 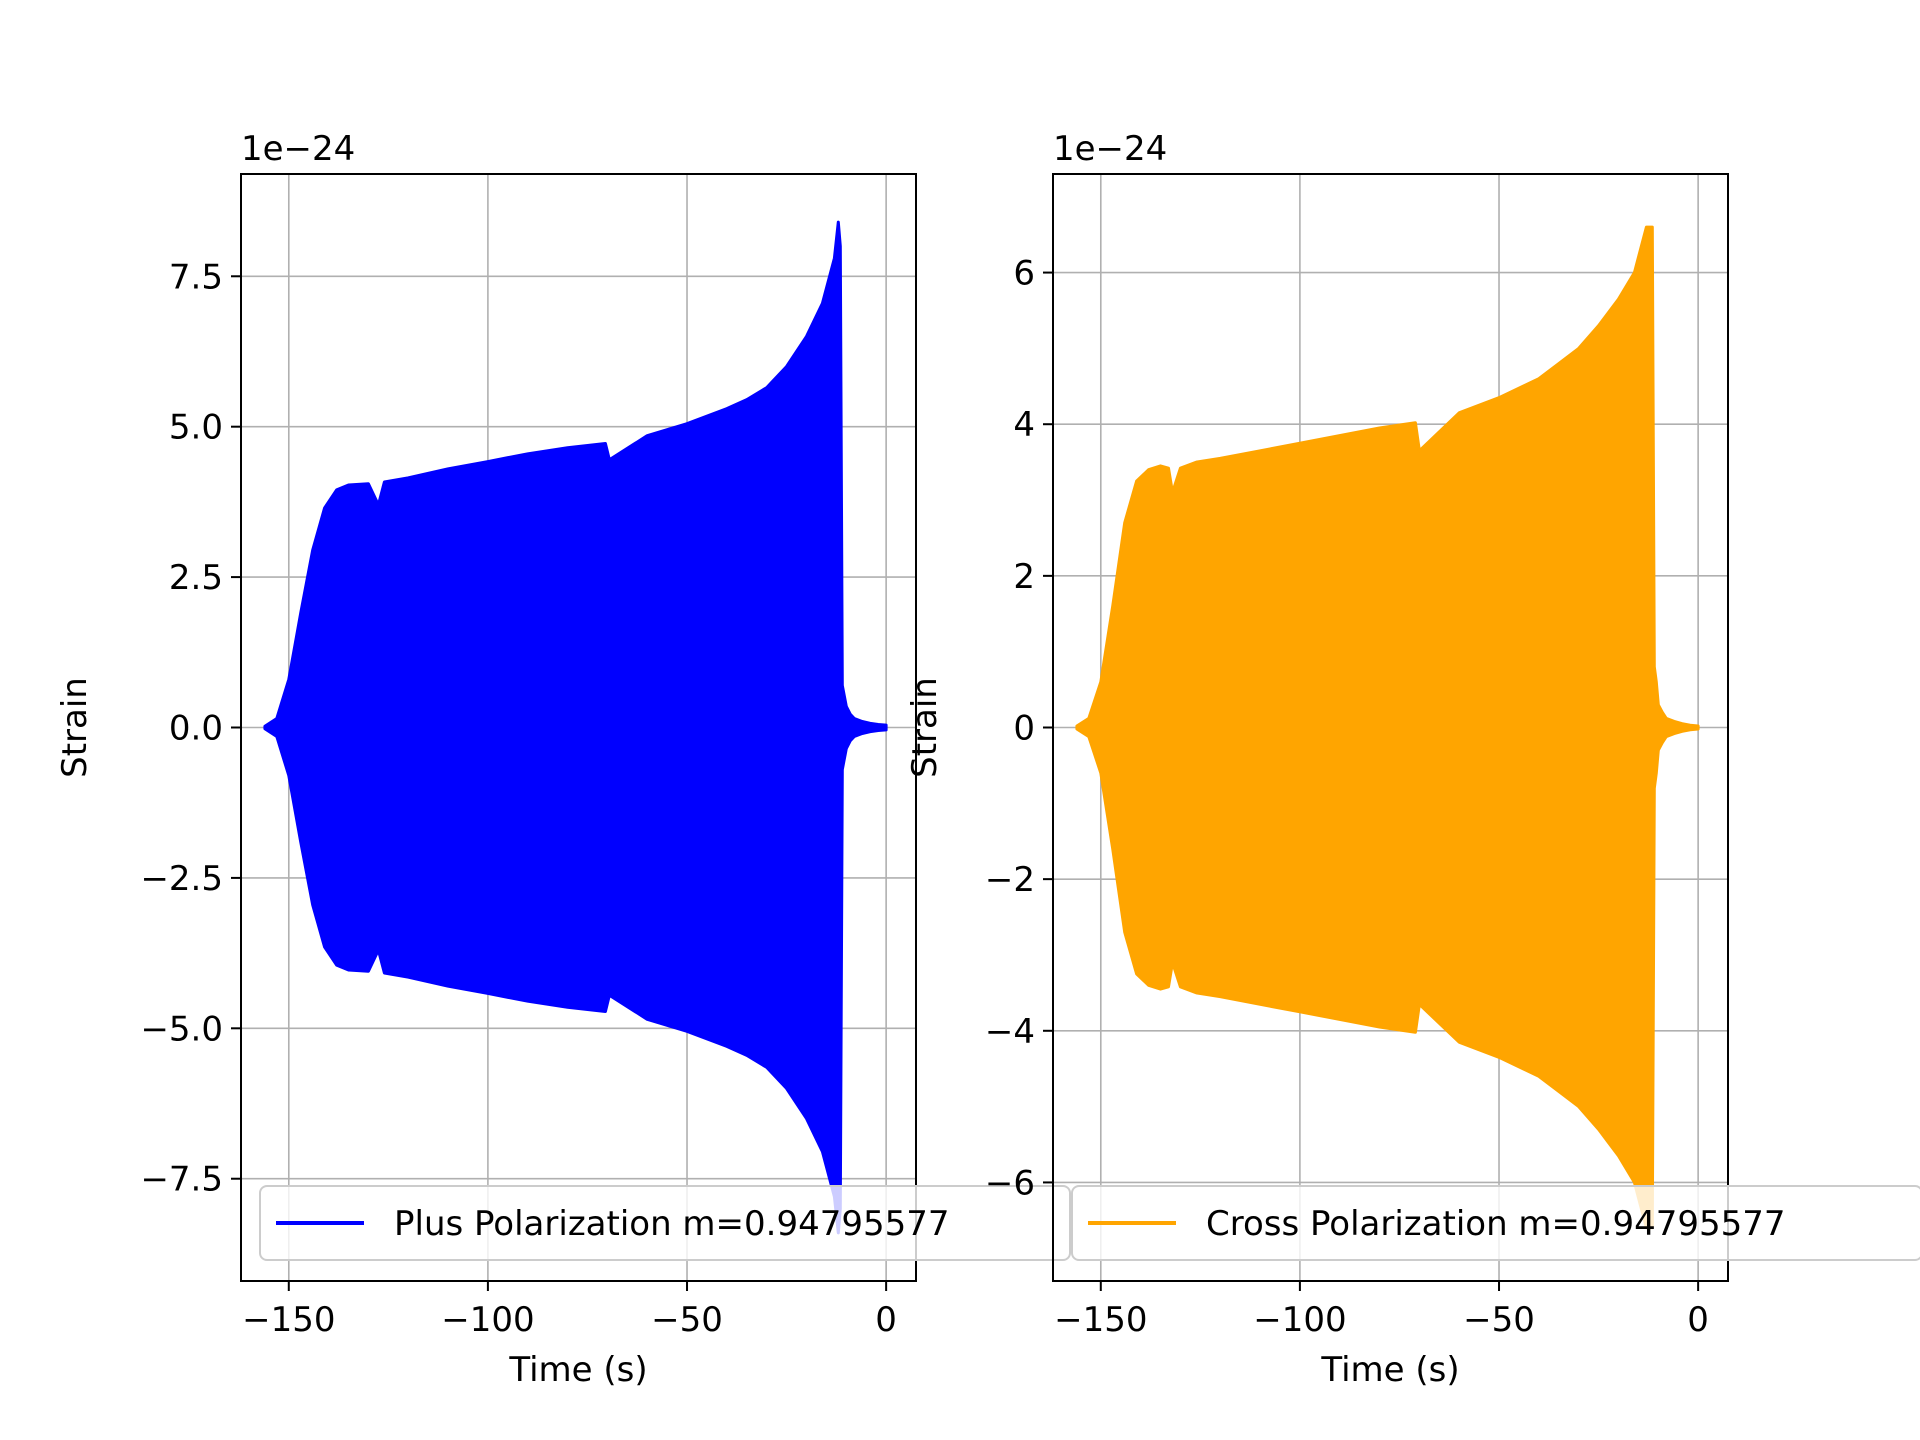 What do you see at coordinates (196, 428) in the screenshot?
I see `y-tick-label: 5.0` at bounding box center [196, 428].